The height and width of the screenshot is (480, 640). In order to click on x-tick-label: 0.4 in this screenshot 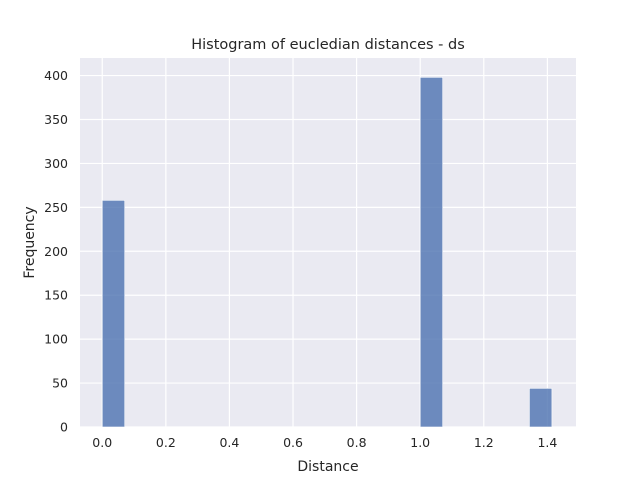, I will do `click(229, 442)`.